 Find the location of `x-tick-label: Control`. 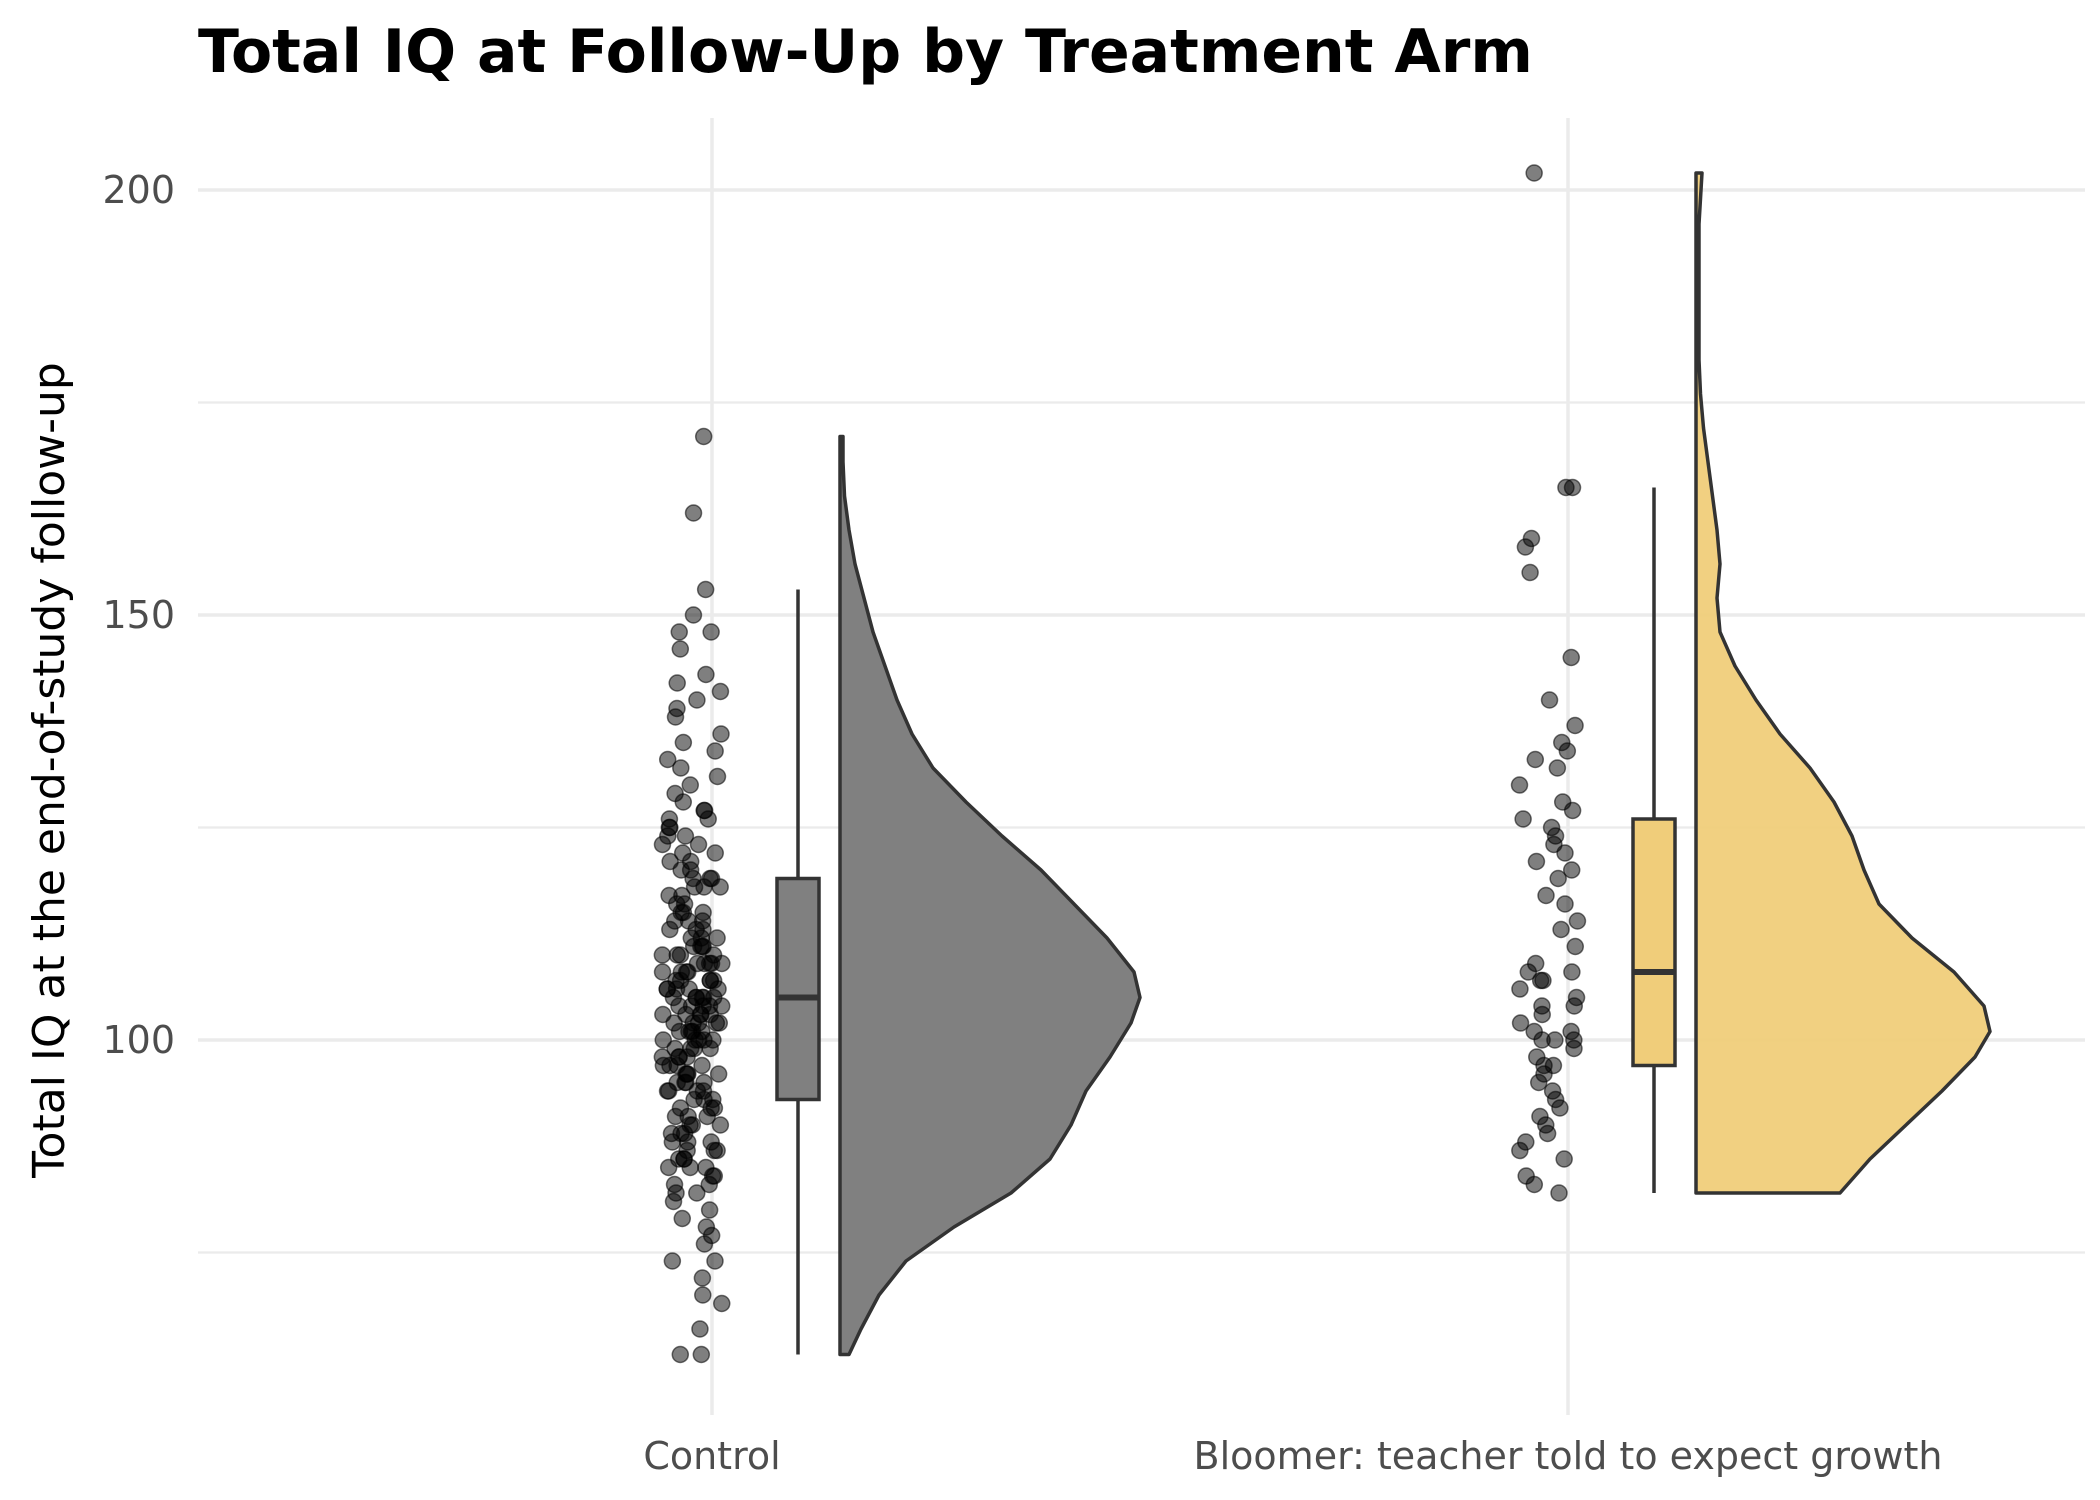

x-tick-label: Control is located at coordinates (711, 1456).